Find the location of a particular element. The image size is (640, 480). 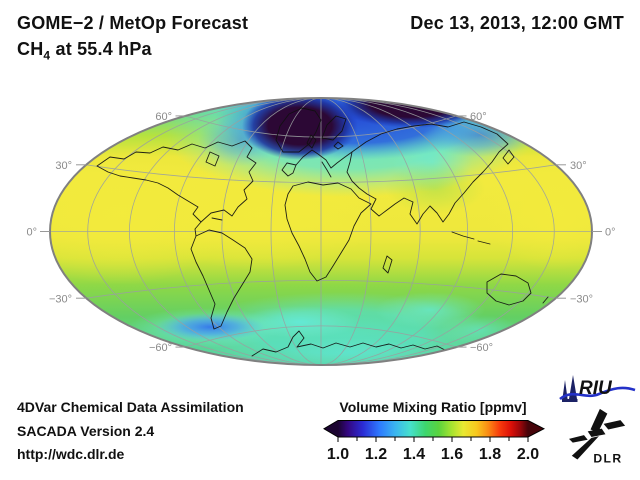

colorbar-gradient-bar is located at coordinates (434, 429).